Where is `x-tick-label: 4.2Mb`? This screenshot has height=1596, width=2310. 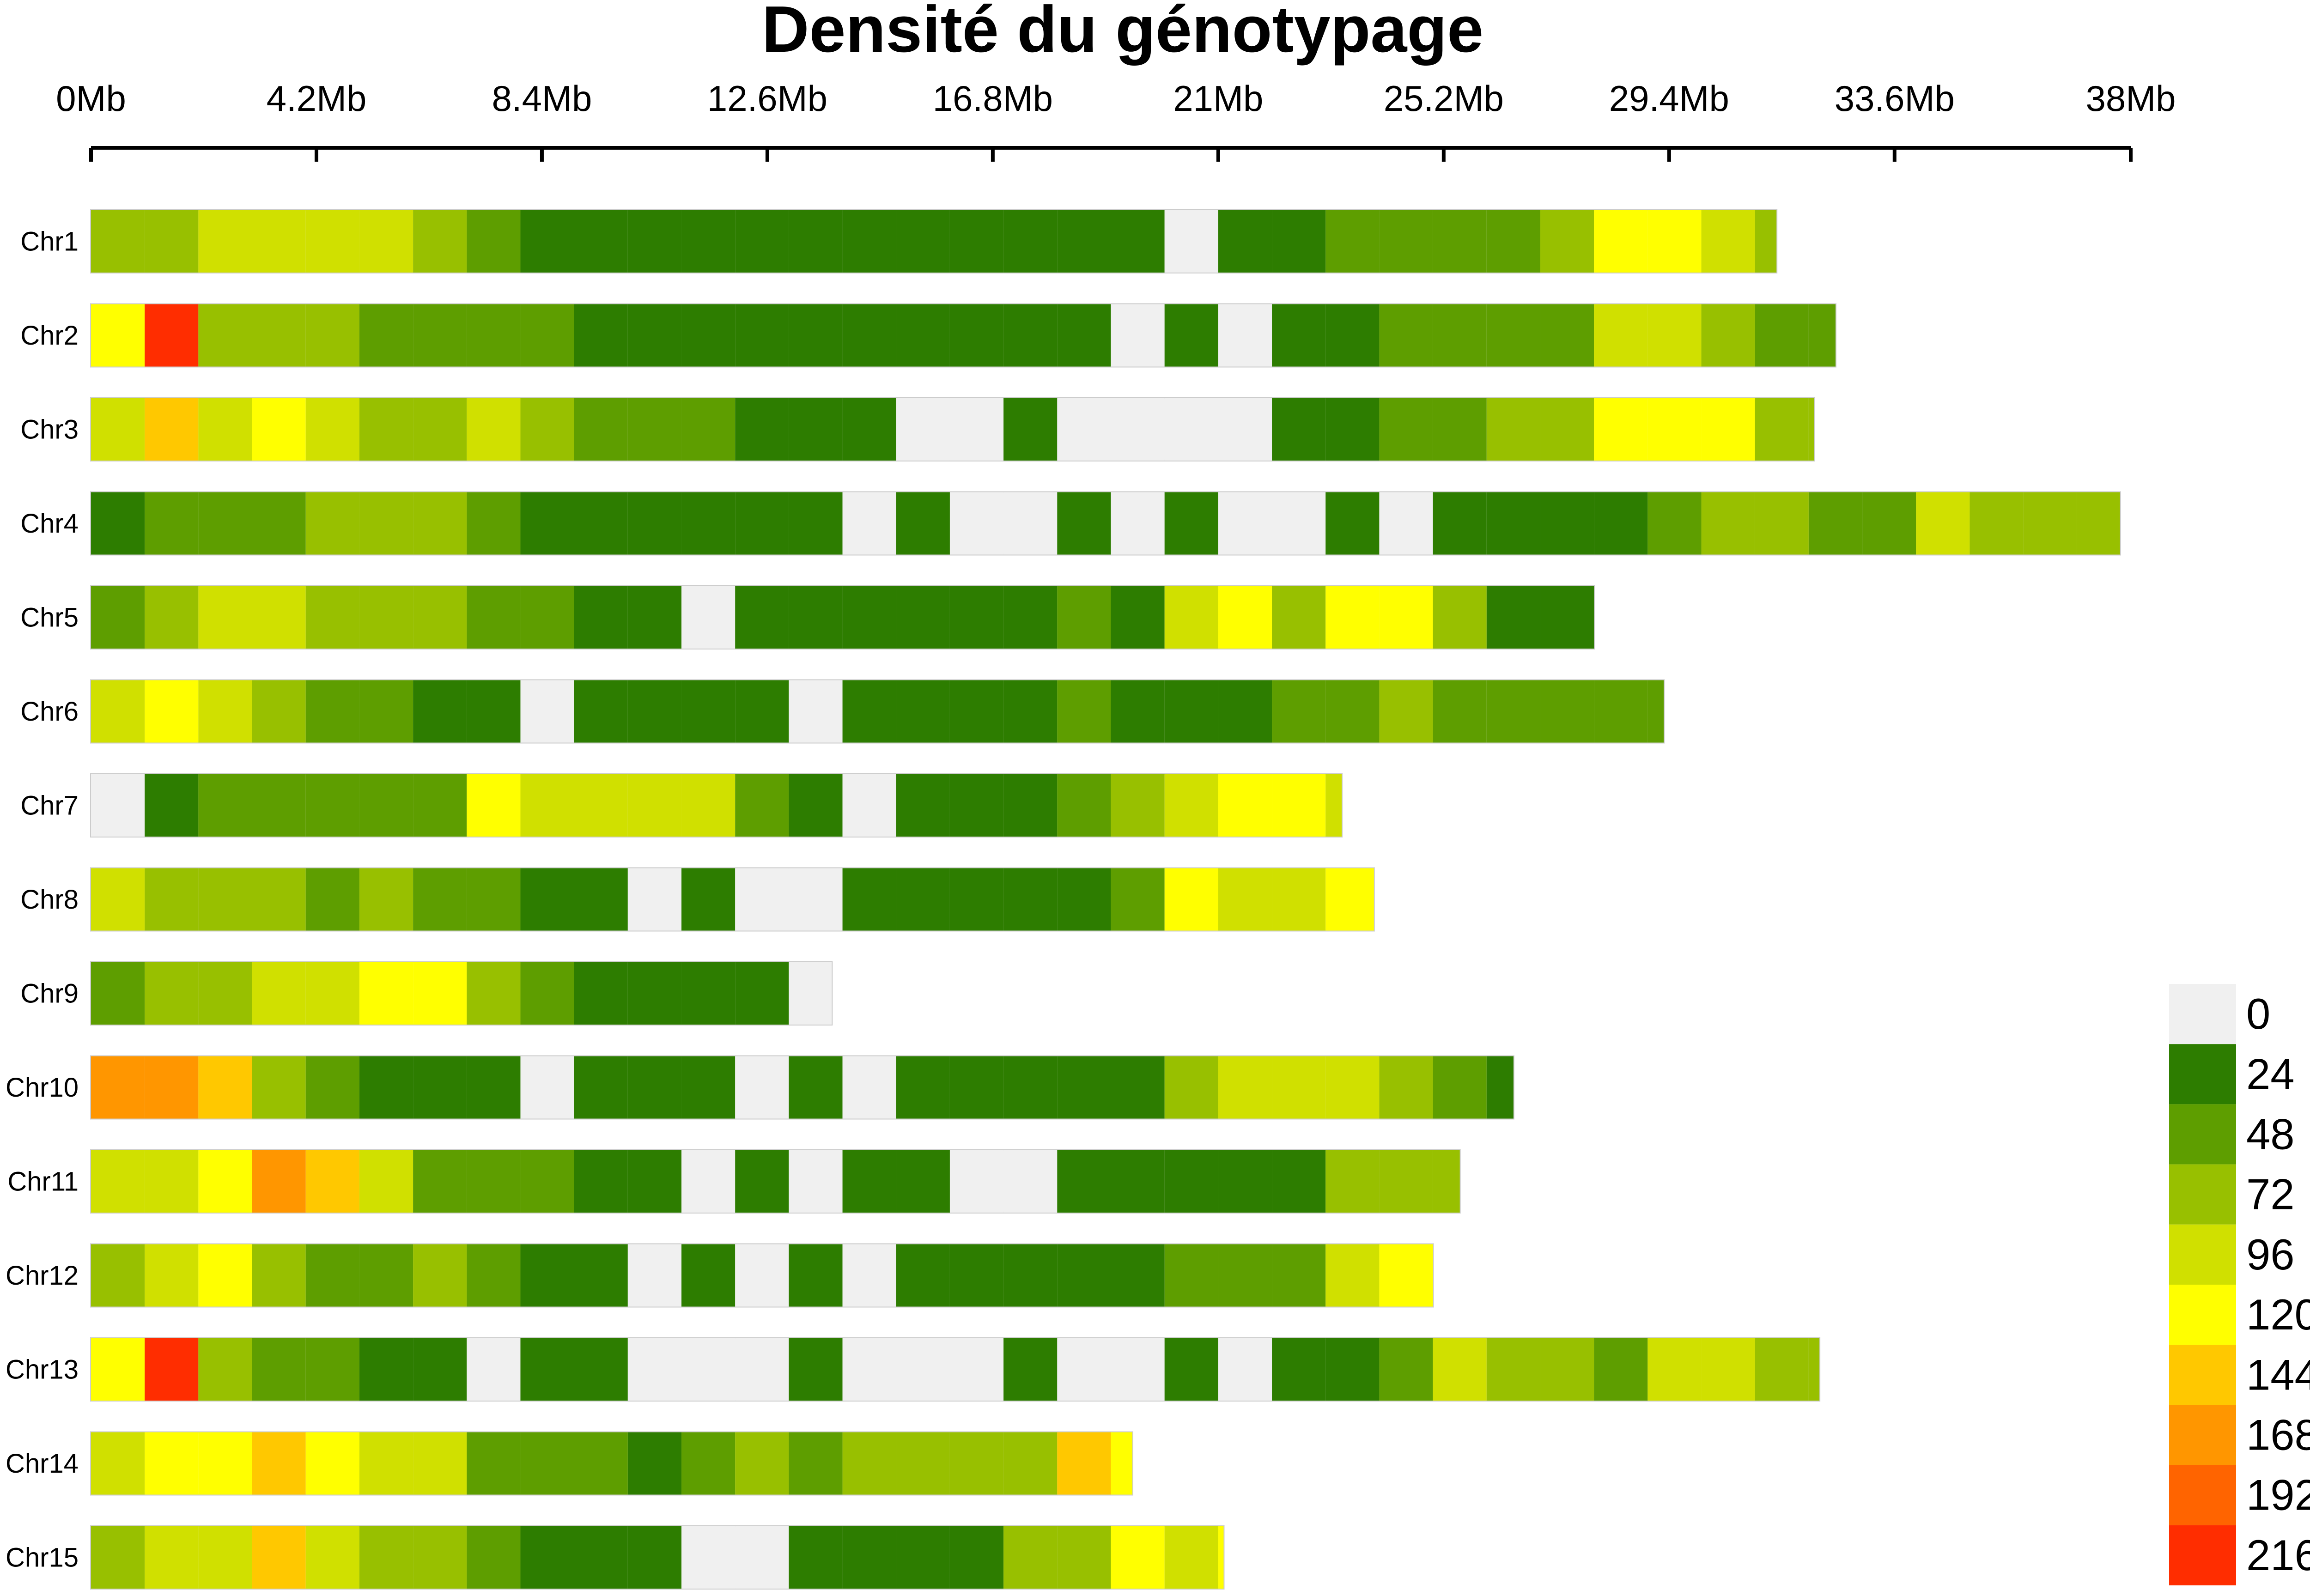
x-tick-label: 4.2Mb is located at coordinates (317, 98).